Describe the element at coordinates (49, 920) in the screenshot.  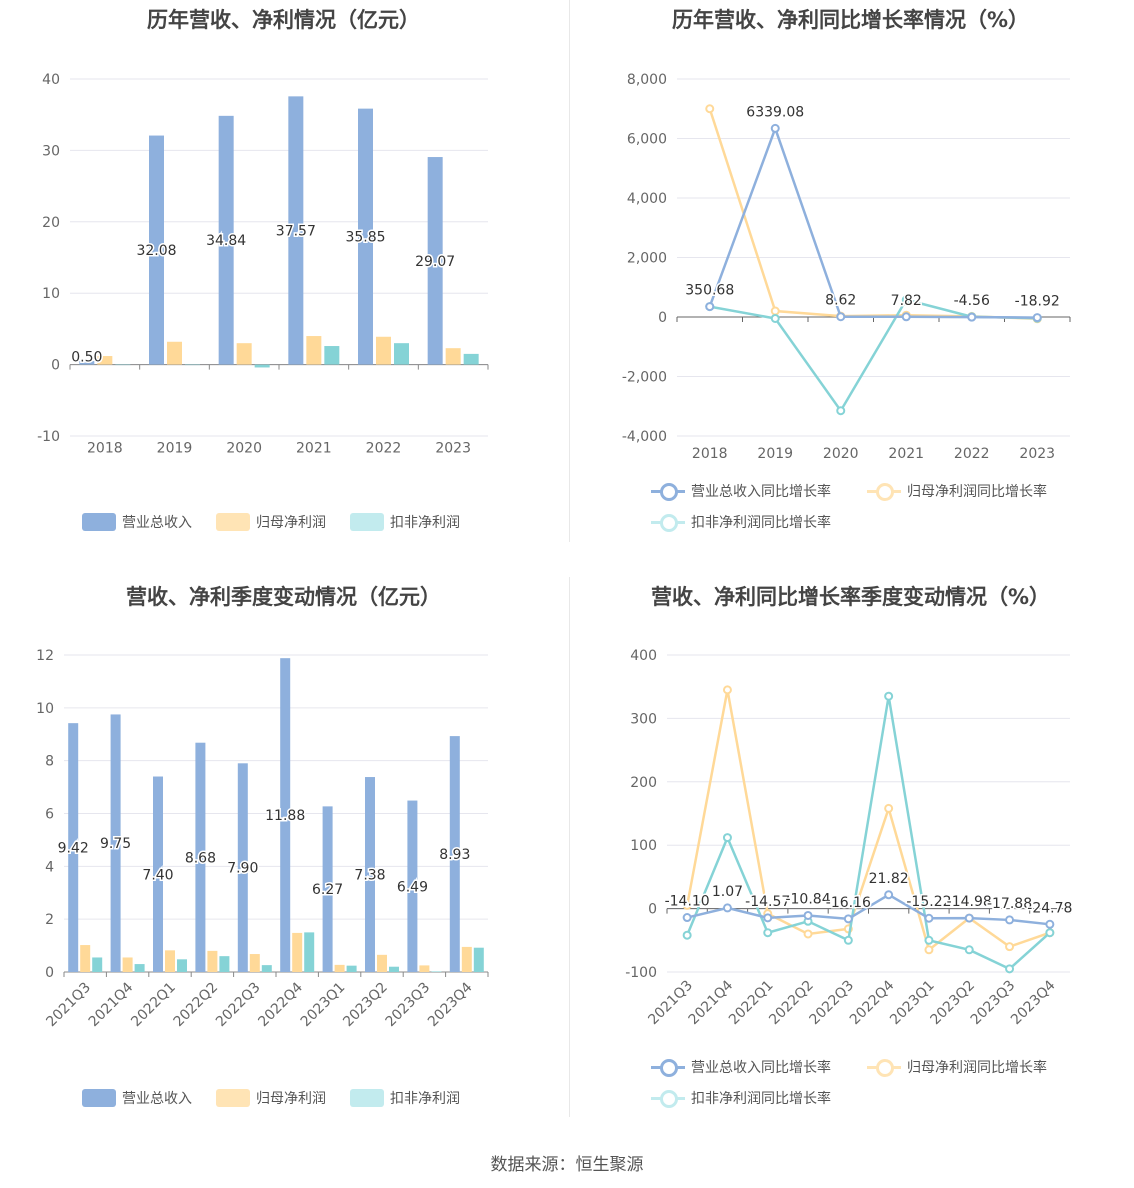
I see `y-tick-label: 2` at that location.